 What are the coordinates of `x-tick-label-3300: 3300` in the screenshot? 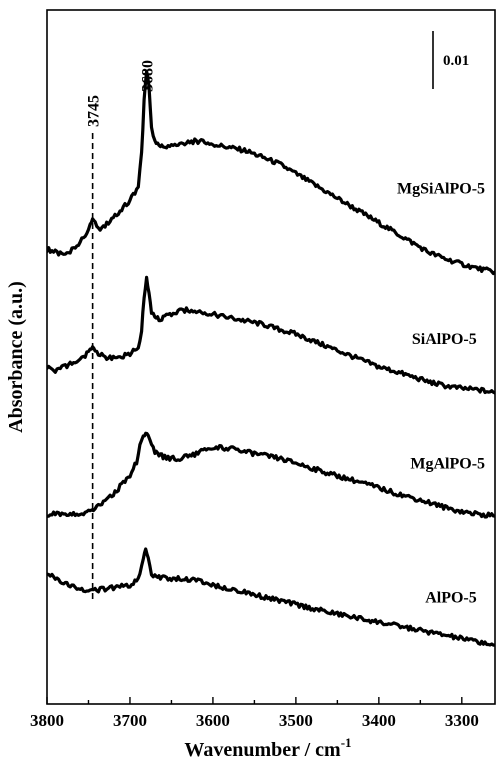 It's located at (462, 720).